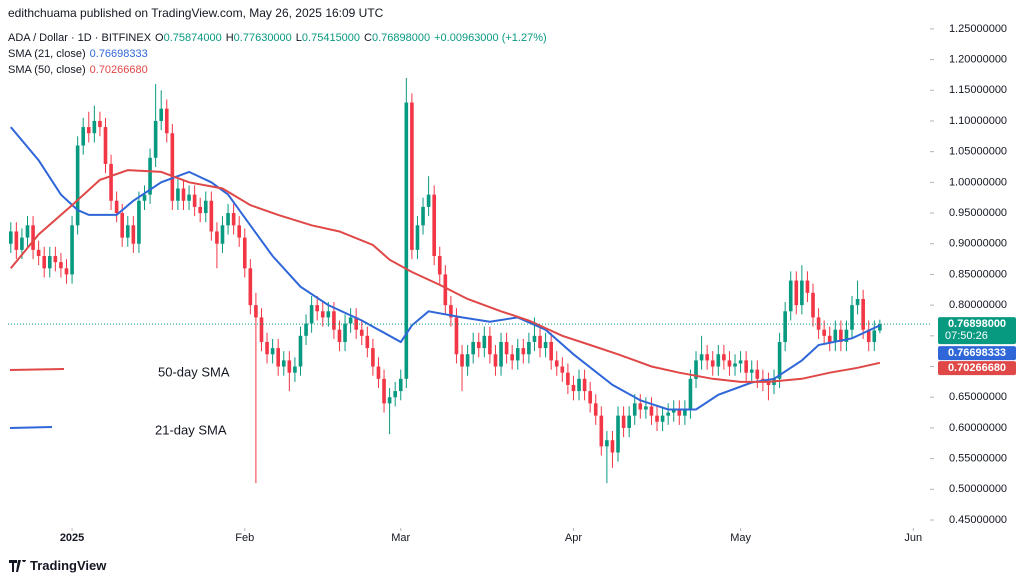 This screenshot has height=582, width=1024. What do you see at coordinates (978, 90) in the screenshot?
I see `y-tick-label: 1.15000000` at bounding box center [978, 90].